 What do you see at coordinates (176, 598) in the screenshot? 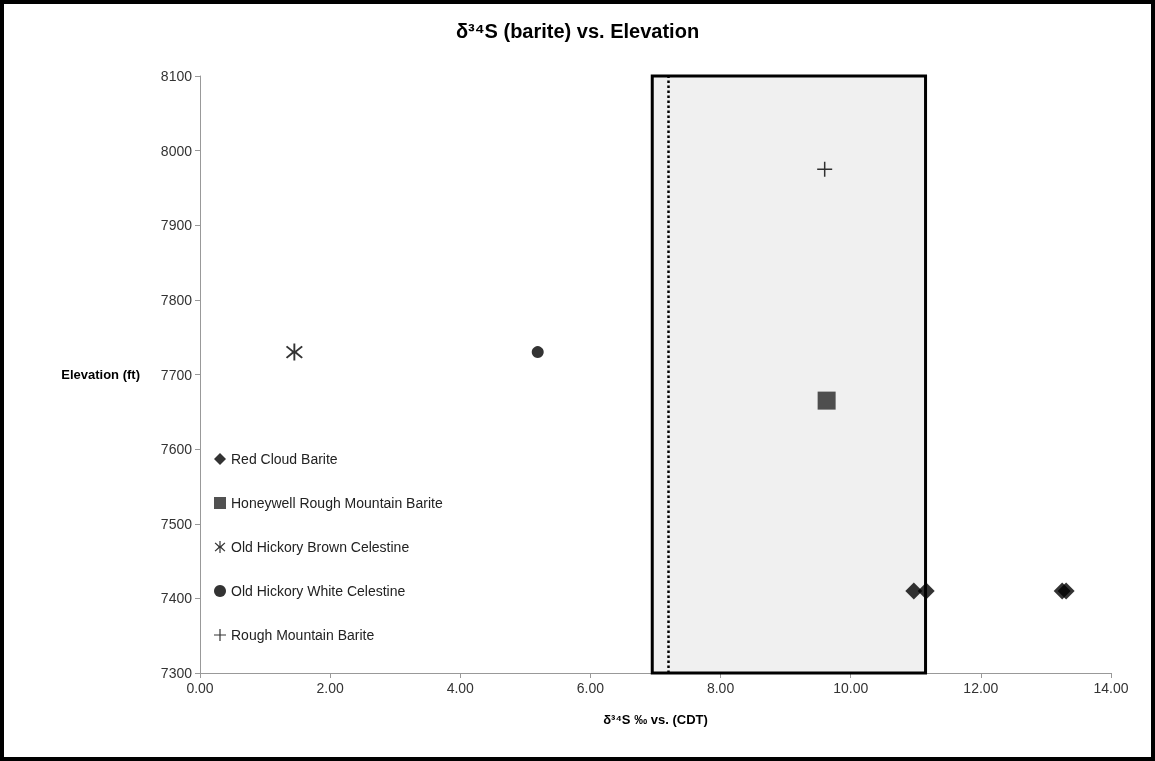
I see `y-tick-label: 7400` at bounding box center [176, 598].